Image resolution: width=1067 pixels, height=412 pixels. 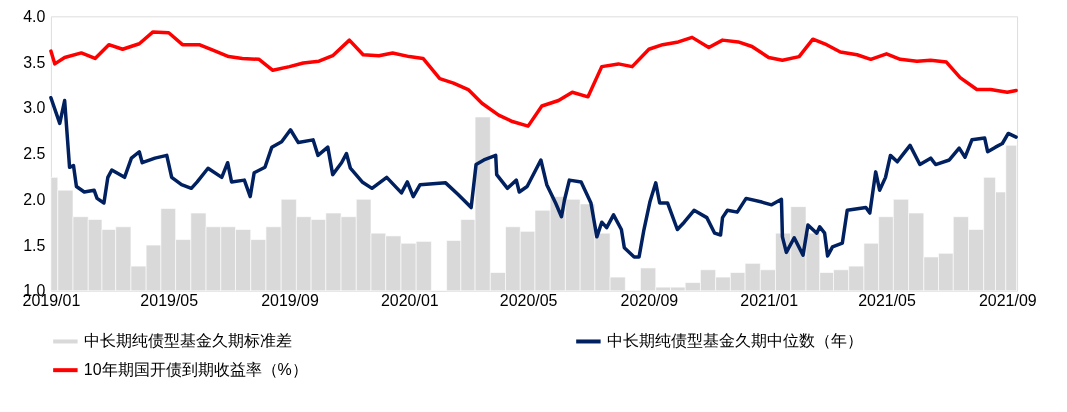 What do you see at coordinates (34, 199) in the screenshot?
I see `y-tick-label: 2.0` at bounding box center [34, 199].